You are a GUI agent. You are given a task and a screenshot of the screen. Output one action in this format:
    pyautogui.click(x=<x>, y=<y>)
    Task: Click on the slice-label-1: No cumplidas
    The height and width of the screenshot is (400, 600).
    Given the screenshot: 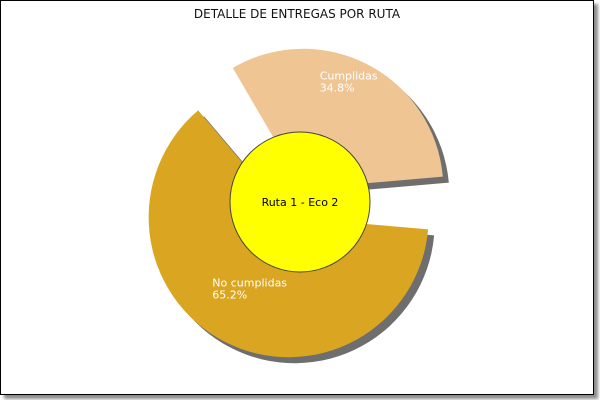 What is the action you would take?
    pyautogui.click(x=249, y=283)
    